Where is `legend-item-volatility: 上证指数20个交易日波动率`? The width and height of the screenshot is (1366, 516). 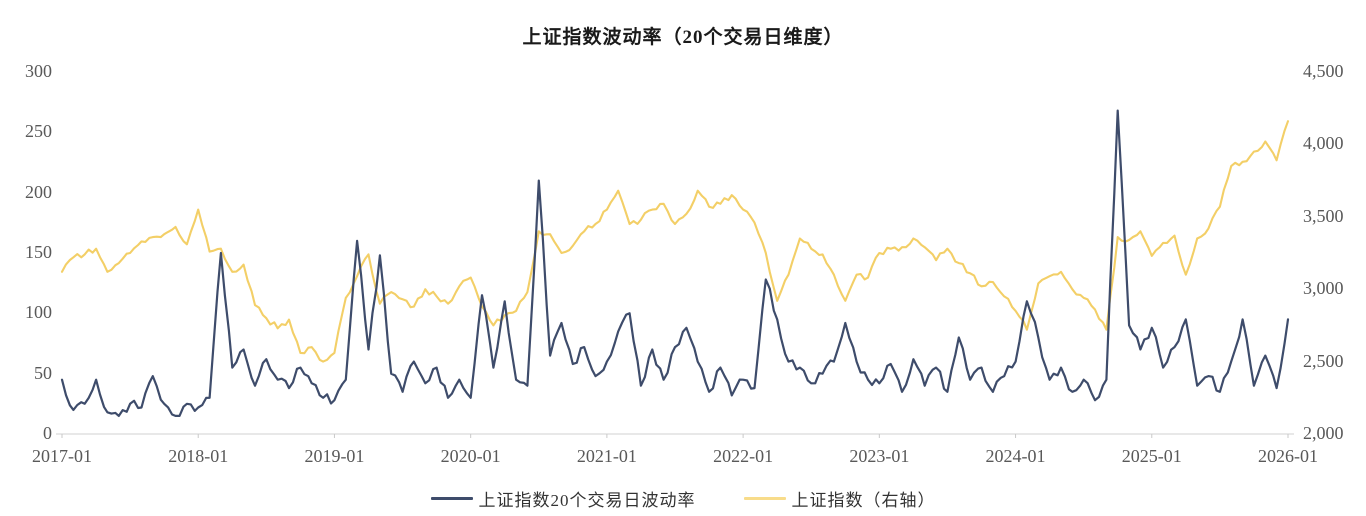 legend-item-volatility: 上证指数20个交易日波动率 is located at coordinates (563, 498).